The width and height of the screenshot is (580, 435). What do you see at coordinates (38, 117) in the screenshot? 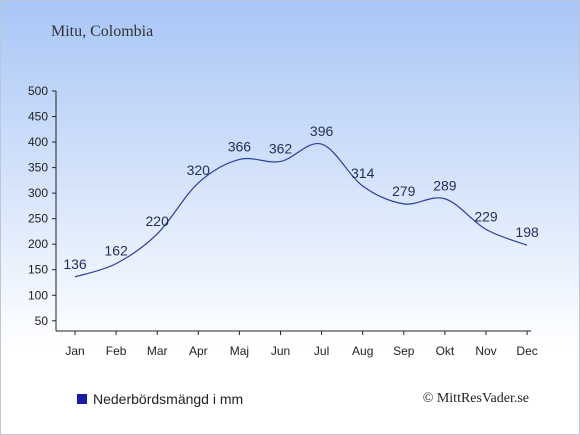
I see `y-tick-label: 450` at bounding box center [38, 117].